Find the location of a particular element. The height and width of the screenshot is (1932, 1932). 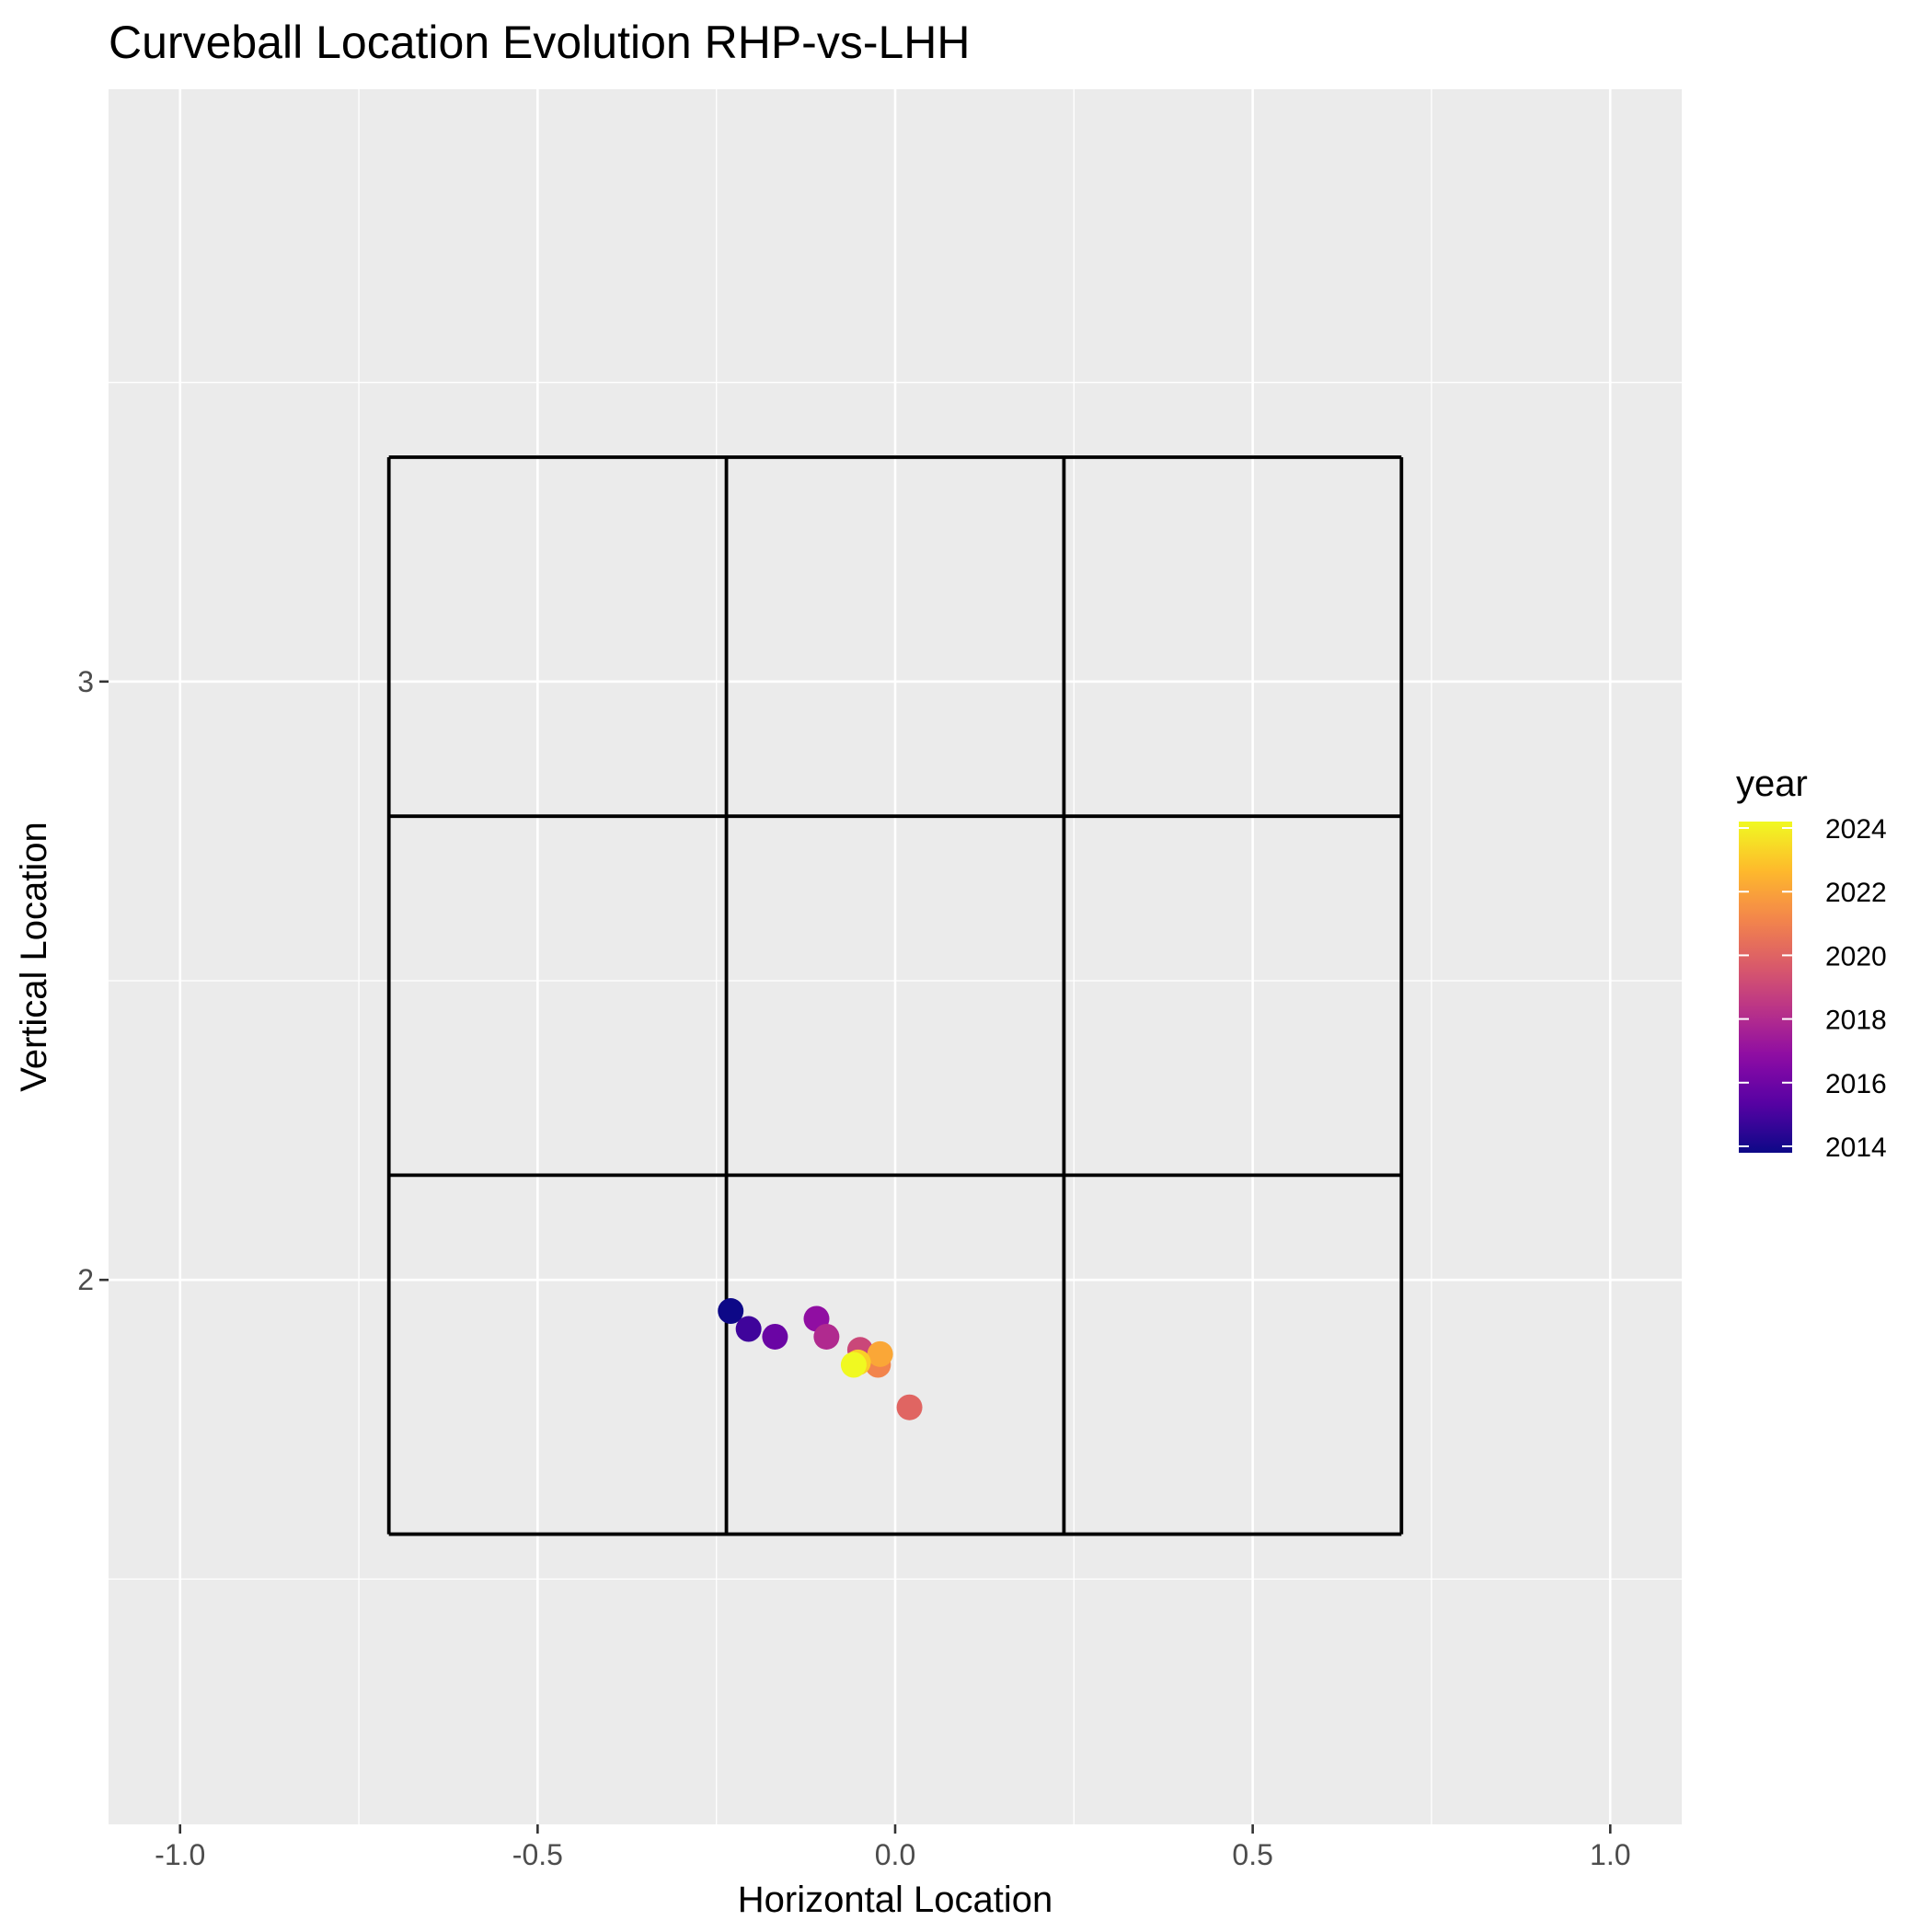

data-point-2024 is located at coordinates (853, 1364).